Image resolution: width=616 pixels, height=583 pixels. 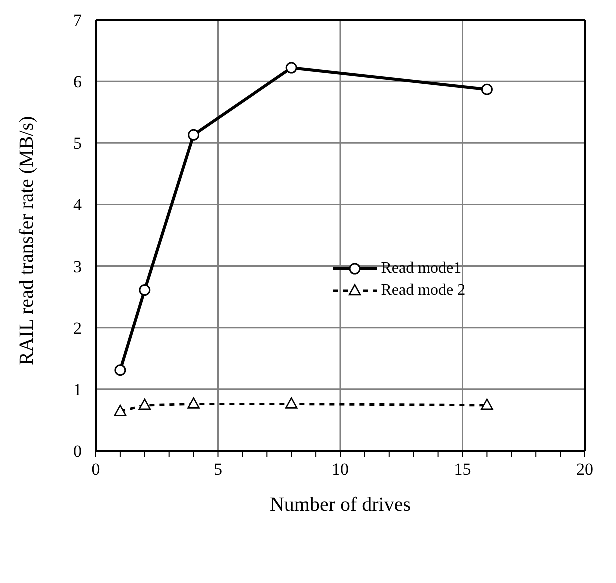 What do you see at coordinates (340, 469) in the screenshot?
I see `x-tick-label: 10` at bounding box center [340, 469].